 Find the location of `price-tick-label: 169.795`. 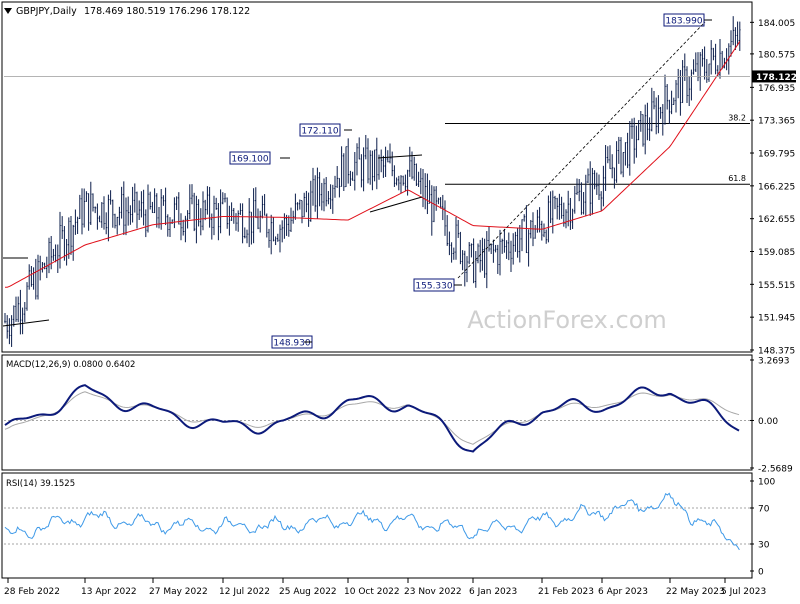

price-tick-label: 169.795 is located at coordinates (776, 155).